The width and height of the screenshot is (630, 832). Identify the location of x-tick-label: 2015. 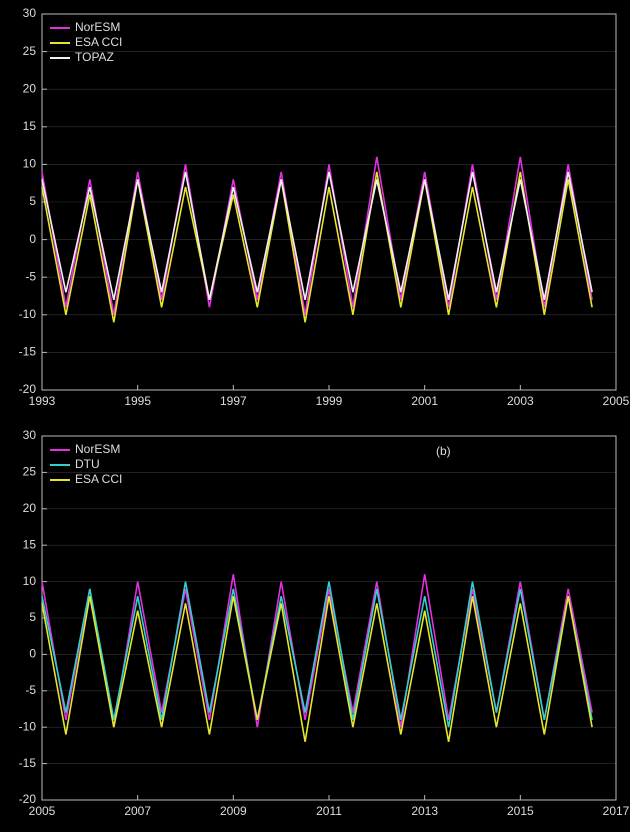
(520, 811).